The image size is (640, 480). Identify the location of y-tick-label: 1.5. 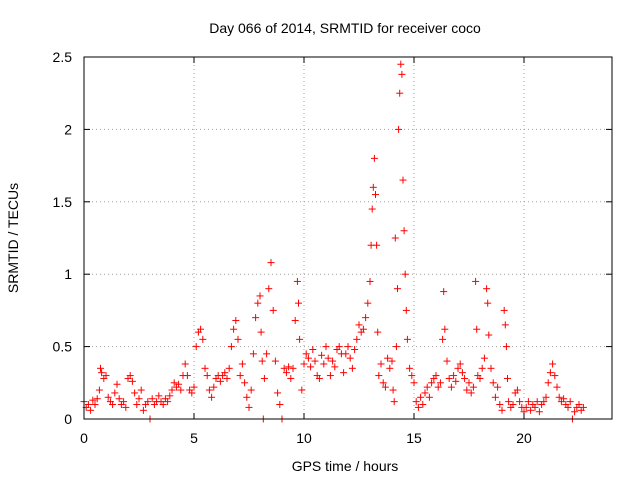
(63, 202).